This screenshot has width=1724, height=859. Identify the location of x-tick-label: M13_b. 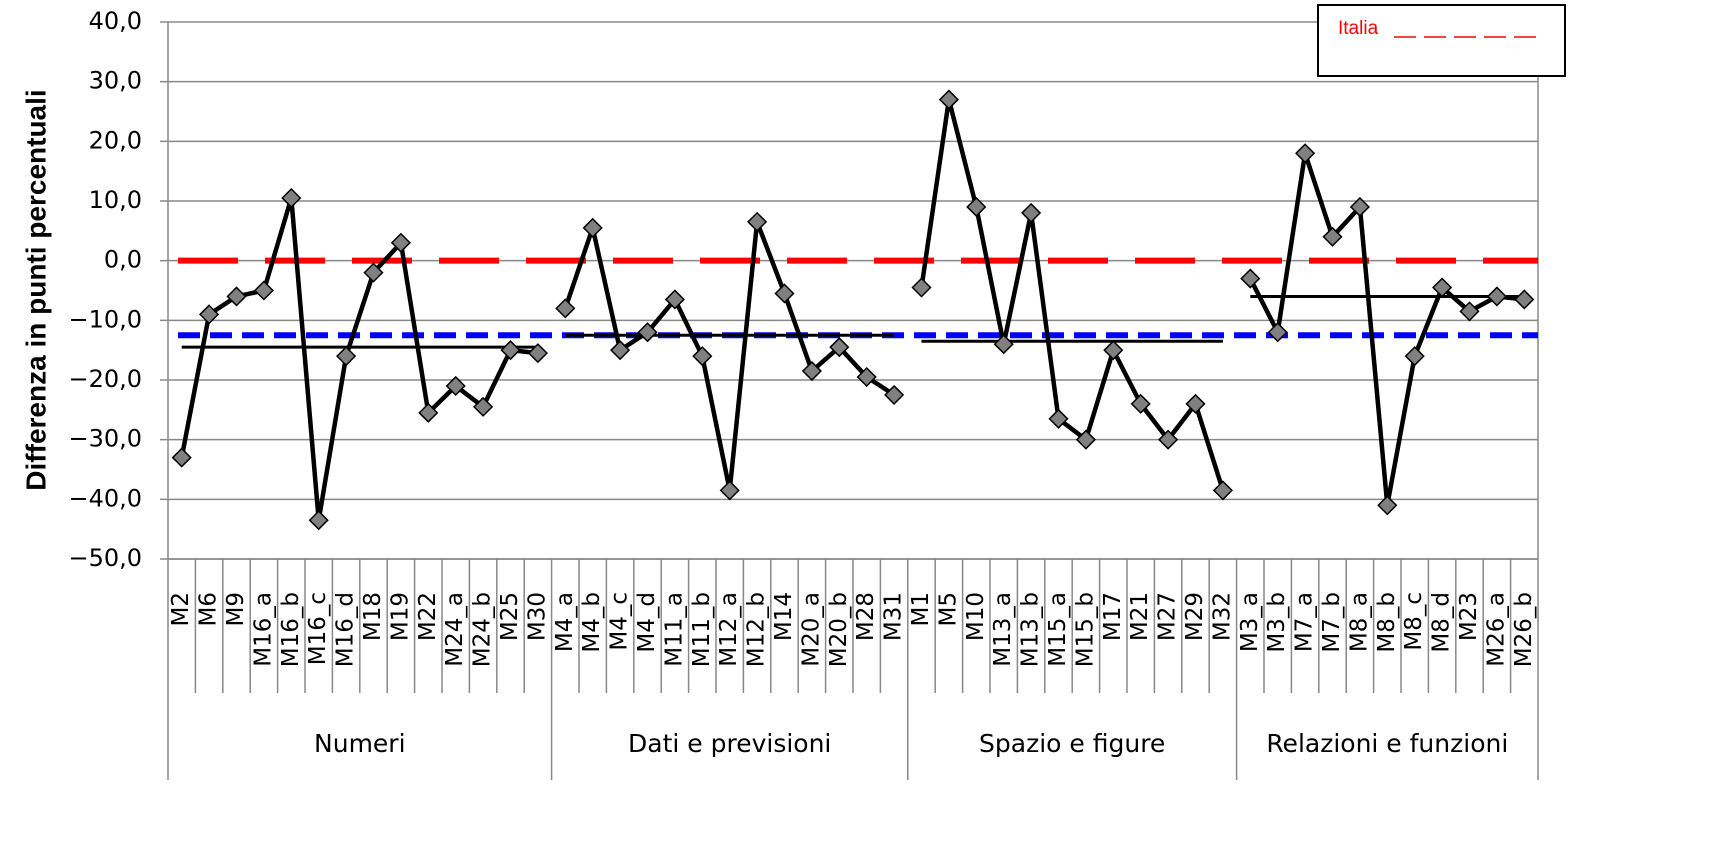
(1031, 629).